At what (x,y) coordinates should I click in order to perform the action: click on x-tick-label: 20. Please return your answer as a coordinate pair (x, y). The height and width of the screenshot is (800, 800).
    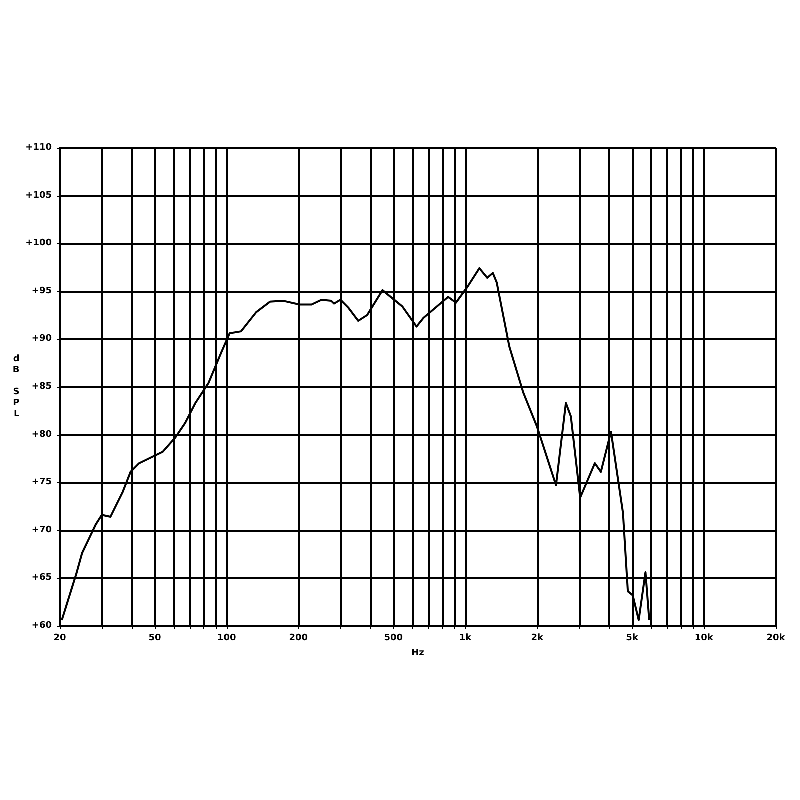
    Looking at the image, I should click on (60, 639).